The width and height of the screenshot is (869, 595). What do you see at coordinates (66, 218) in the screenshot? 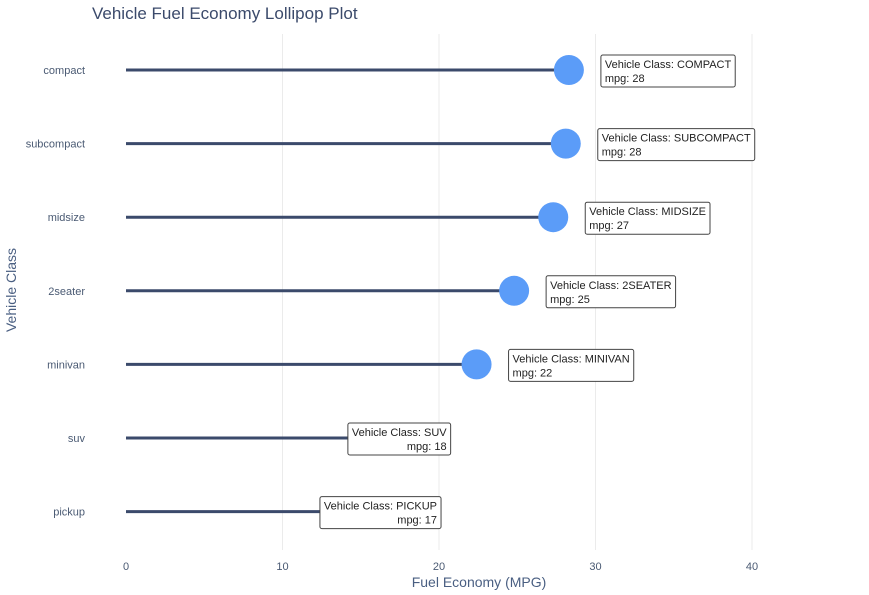
I see `y-tick-label: midsize` at bounding box center [66, 218].